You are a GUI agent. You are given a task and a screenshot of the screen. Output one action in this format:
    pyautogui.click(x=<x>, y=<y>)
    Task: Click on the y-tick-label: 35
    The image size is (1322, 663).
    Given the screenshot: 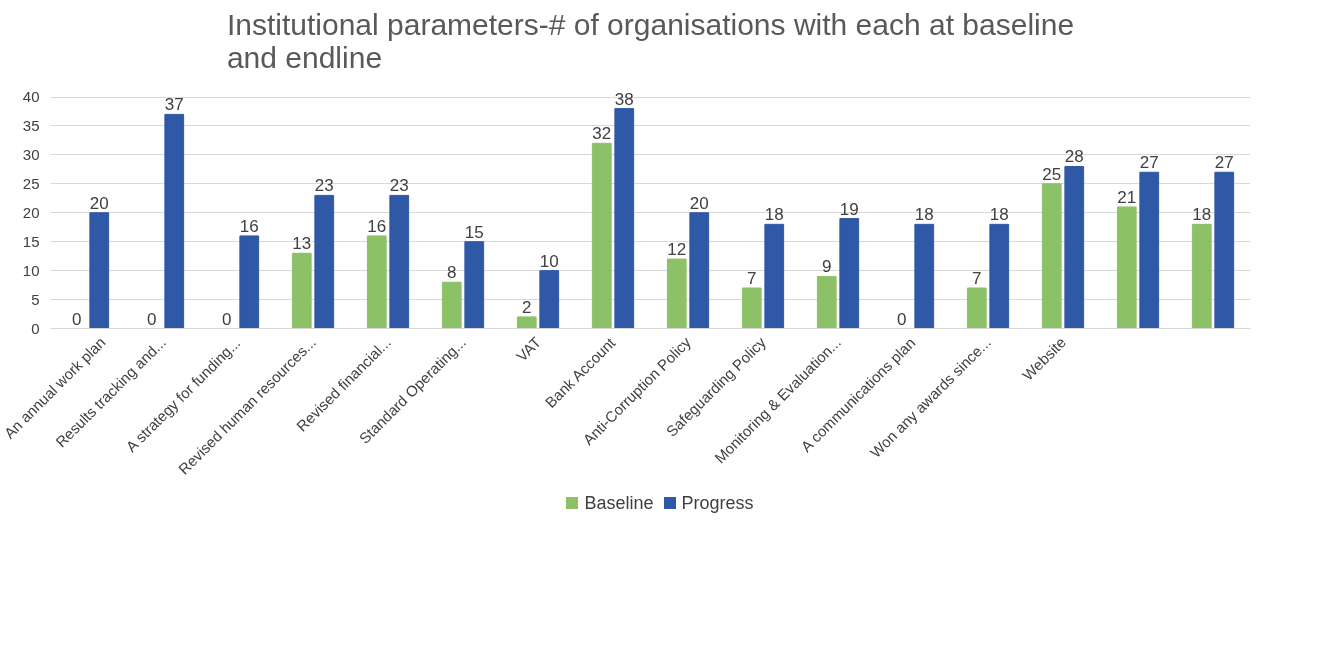 What is the action you would take?
    pyautogui.click(x=31, y=125)
    